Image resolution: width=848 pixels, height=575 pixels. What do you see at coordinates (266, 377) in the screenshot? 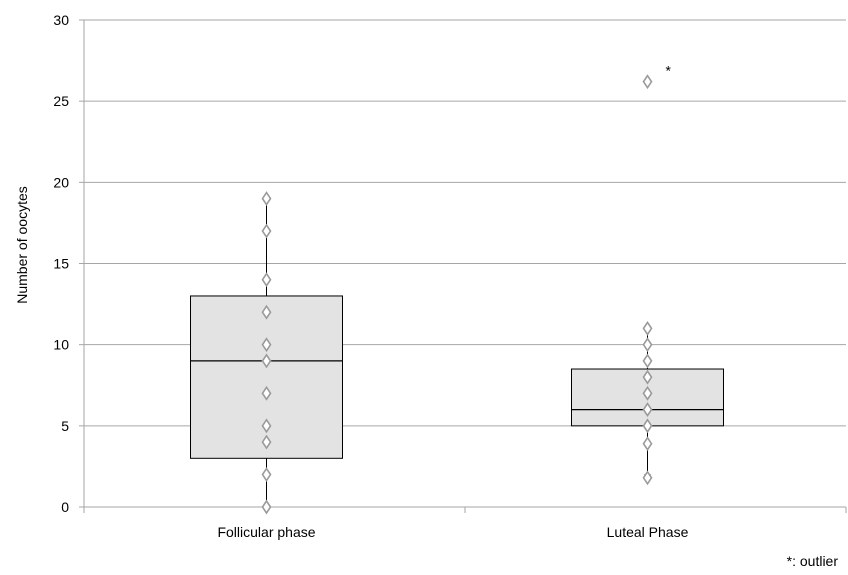
I see `box-iqr` at bounding box center [266, 377].